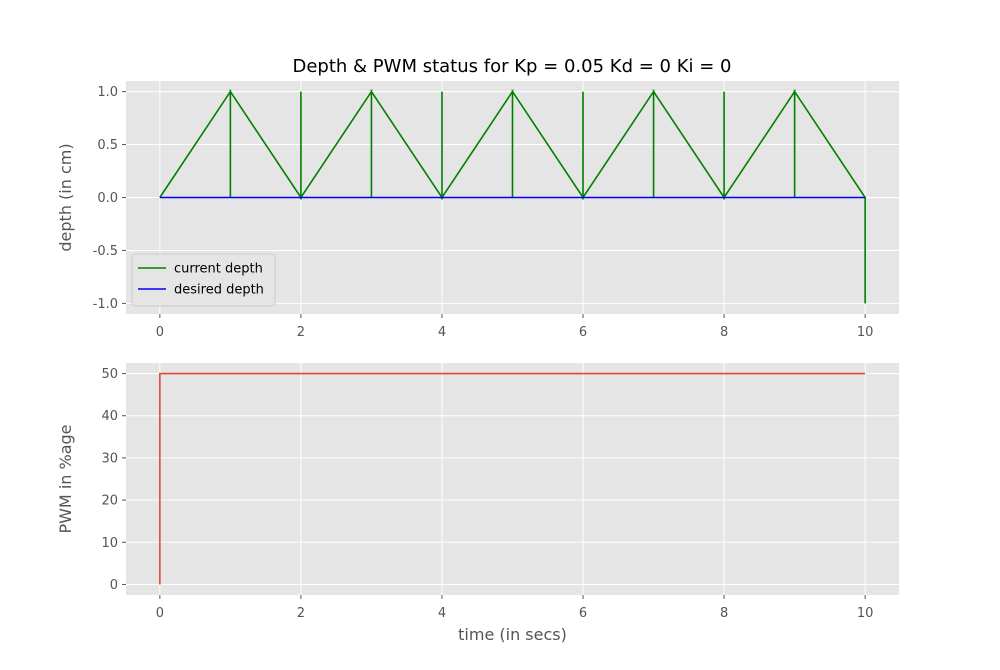 The image size is (1000, 670). What do you see at coordinates (865, 613) in the screenshot?
I see `pwm-x-tick-label: 10` at bounding box center [865, 613].